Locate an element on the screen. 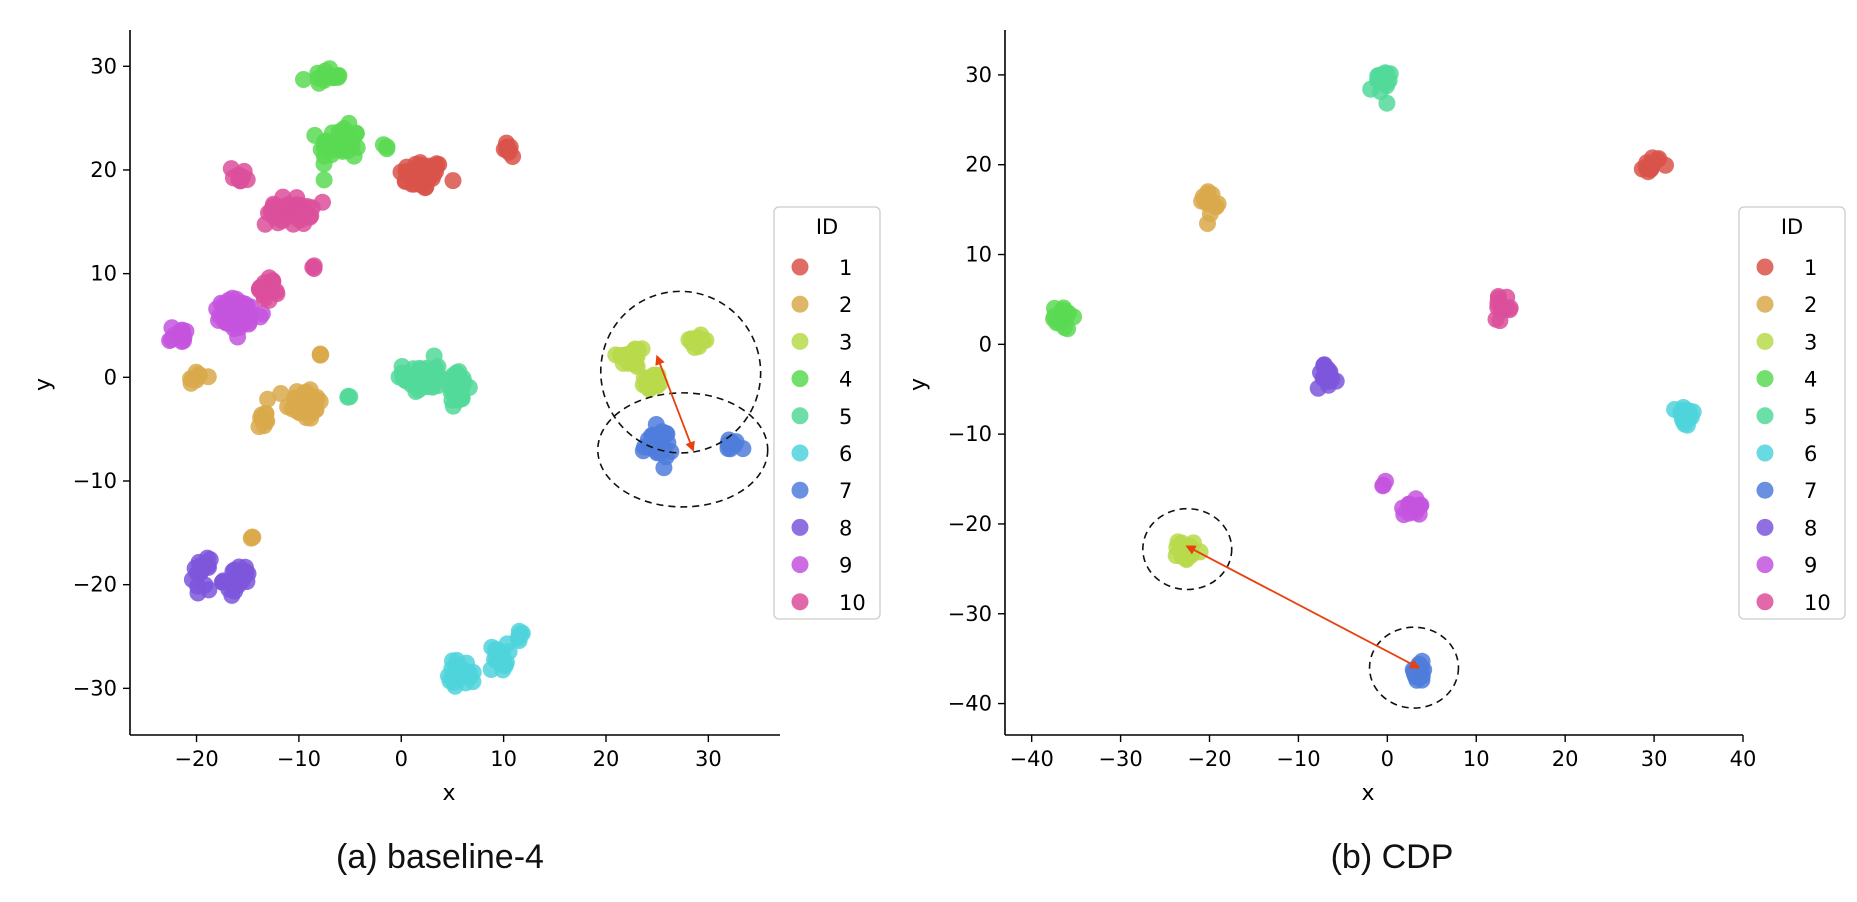 The height and width of the screenshot is (902, 1857). legend-label-2: 2 is located at coordinates (1810, 305).